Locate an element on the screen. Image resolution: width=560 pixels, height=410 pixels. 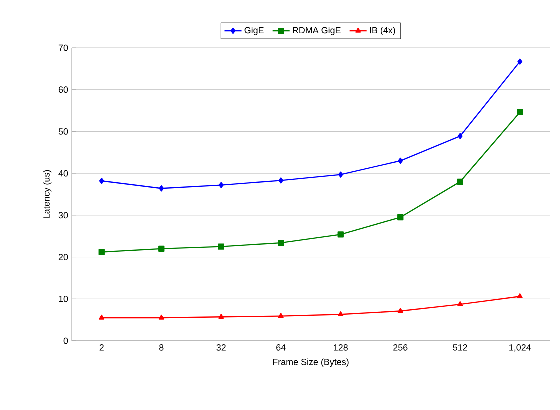
y-tick-label: 40 is located at coordinates (63, 173).